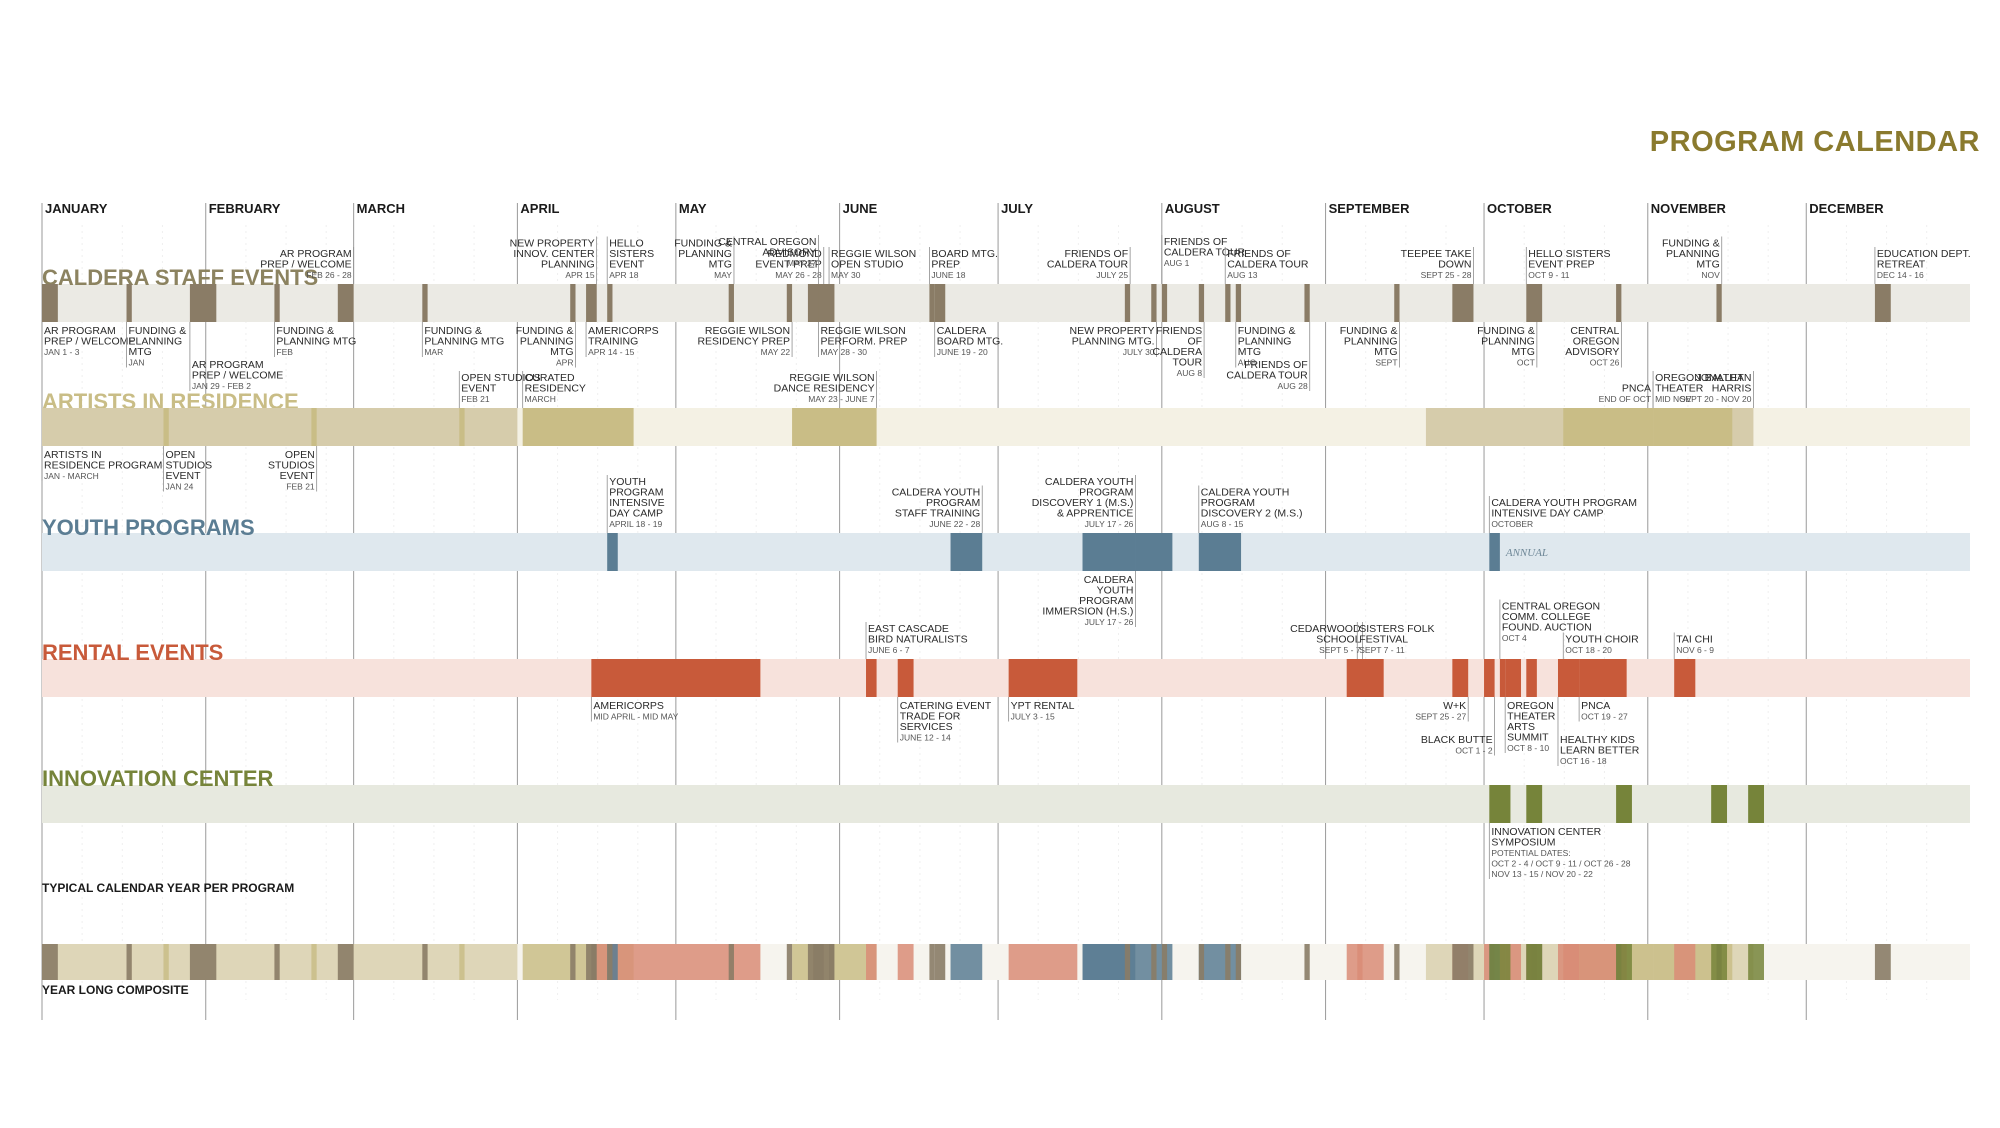  I want to click on event-date: SEPT, so click(1386, 363).